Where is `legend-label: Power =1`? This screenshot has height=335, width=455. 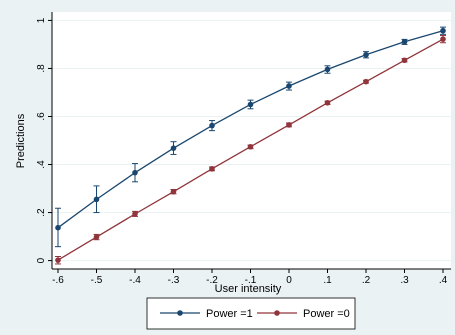
legend-label: Power =1 is located at coordinates (229, 314).